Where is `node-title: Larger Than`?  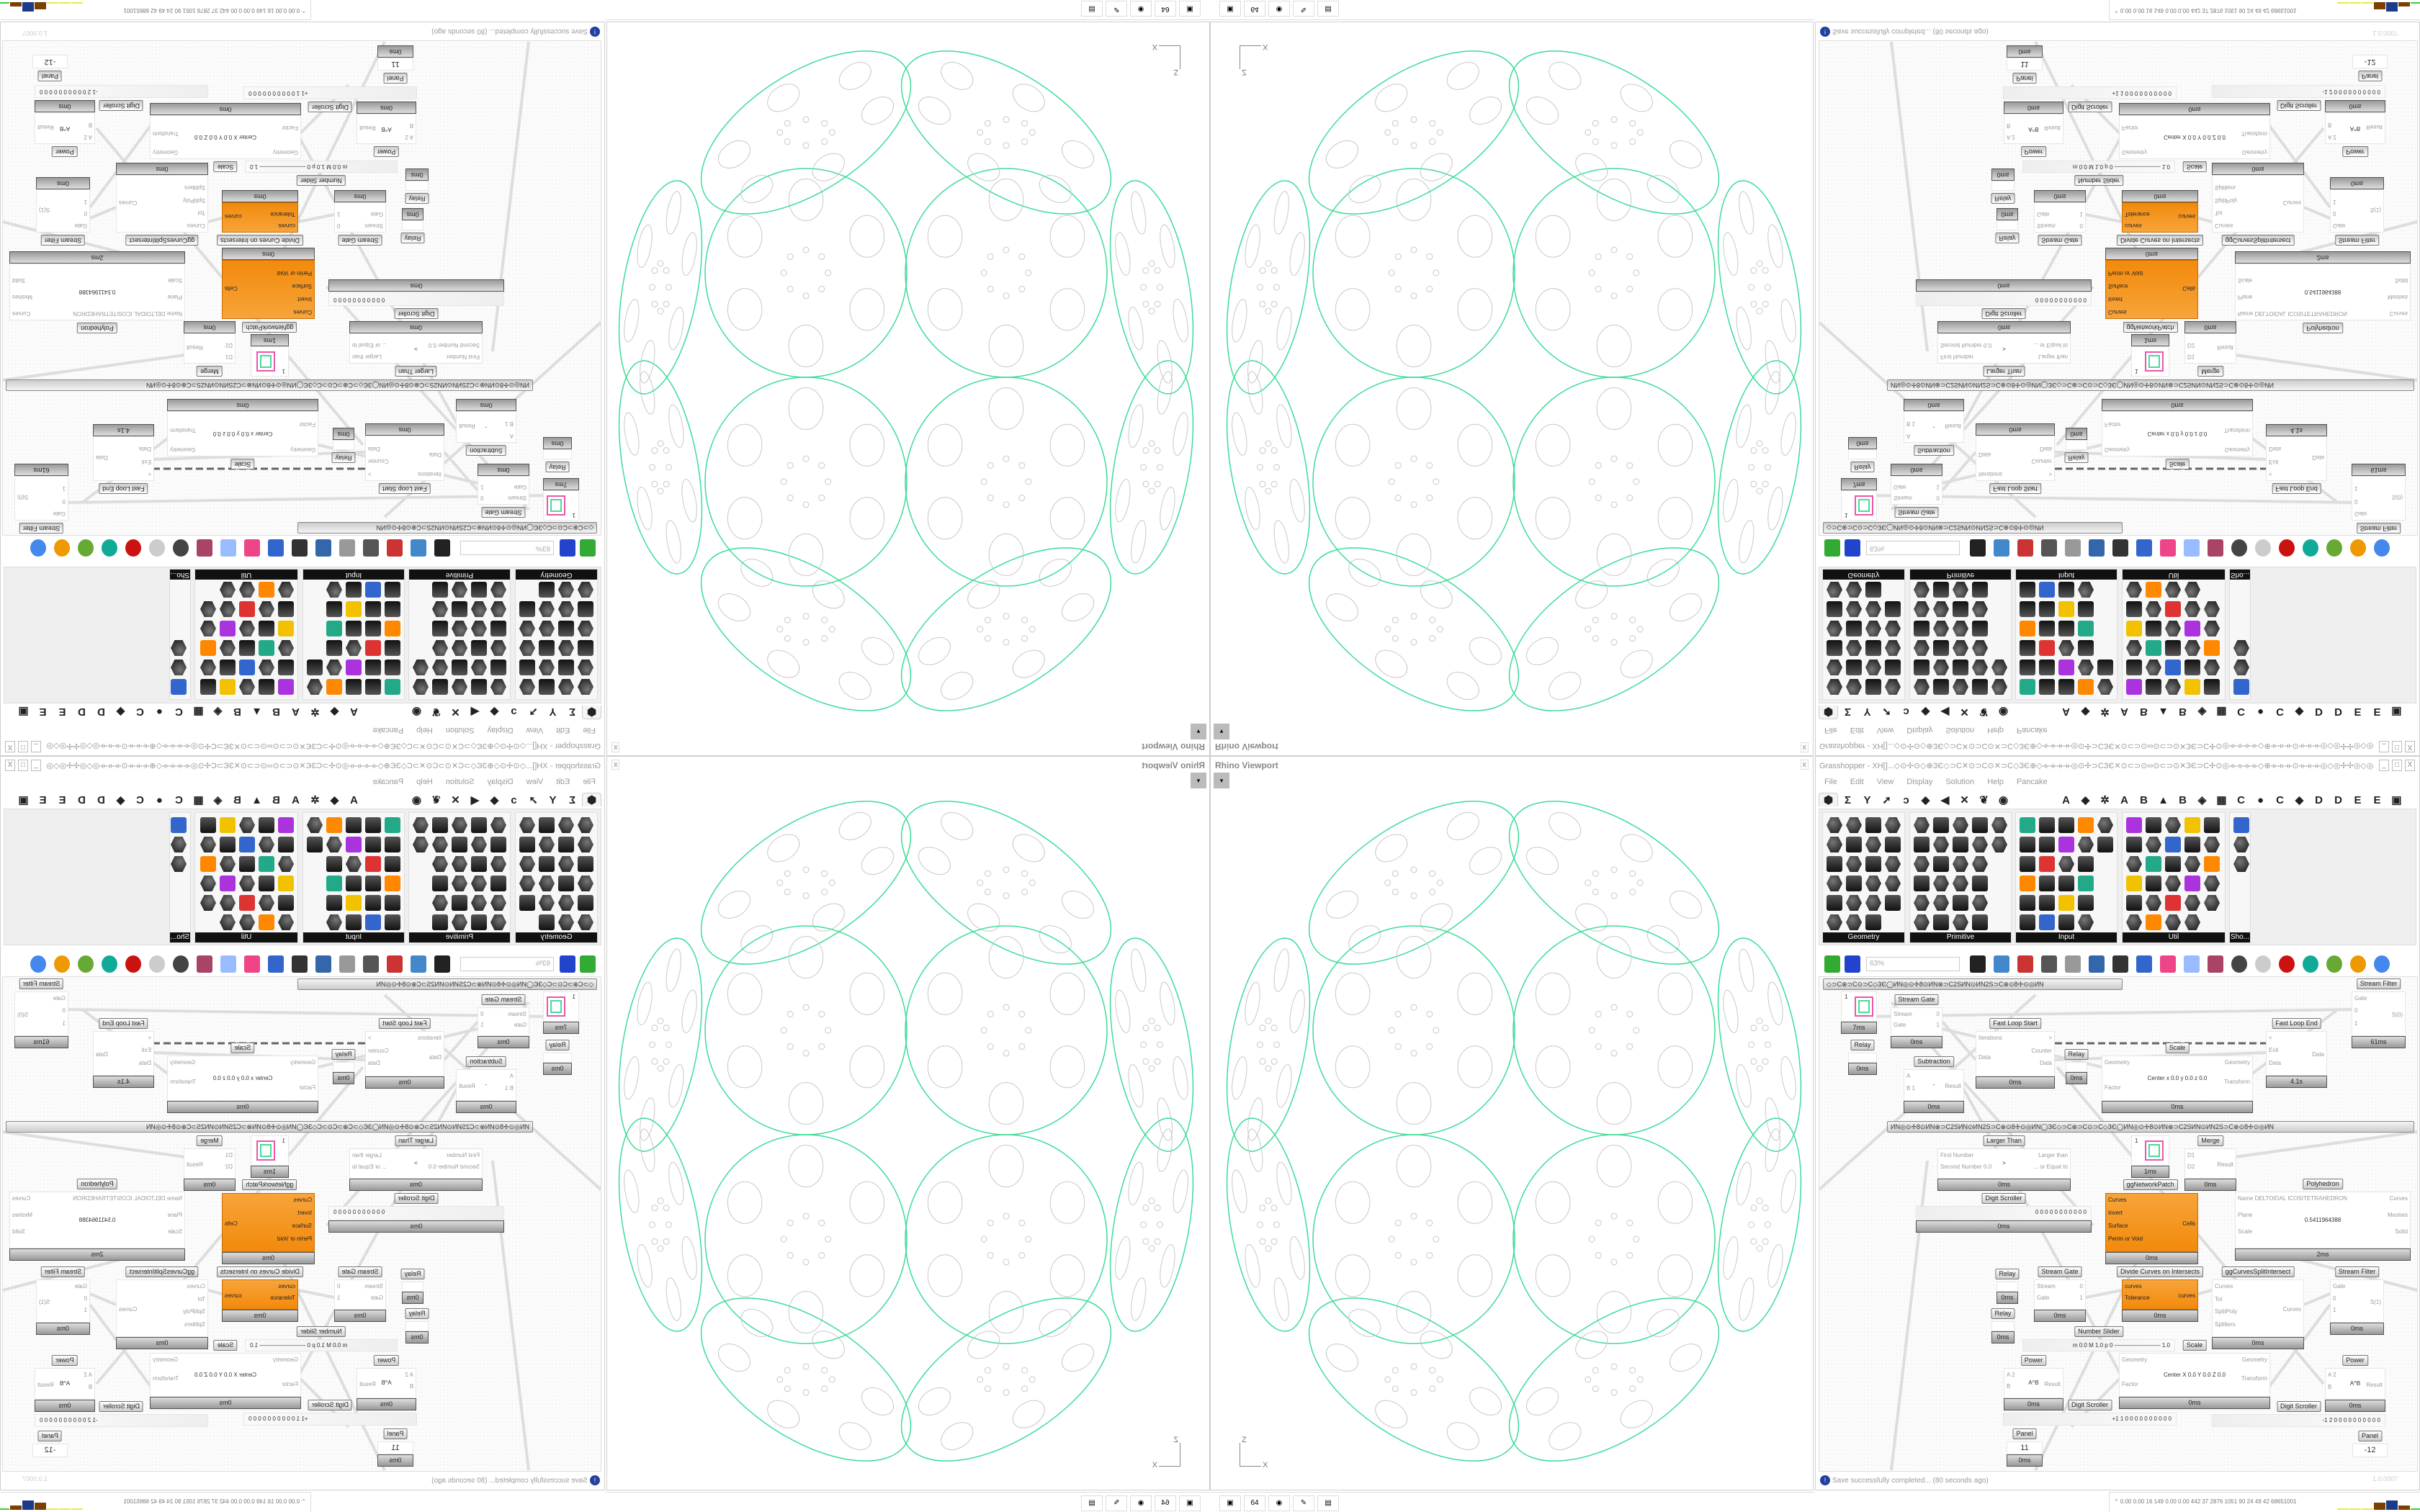 node-title: Larger Than is located at coordinates (416, 371).